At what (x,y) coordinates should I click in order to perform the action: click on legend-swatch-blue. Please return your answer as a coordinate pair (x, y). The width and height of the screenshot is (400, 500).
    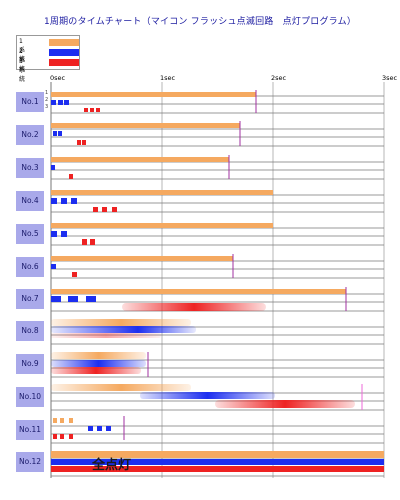
    Looking at the image, I should click on (64, 52).